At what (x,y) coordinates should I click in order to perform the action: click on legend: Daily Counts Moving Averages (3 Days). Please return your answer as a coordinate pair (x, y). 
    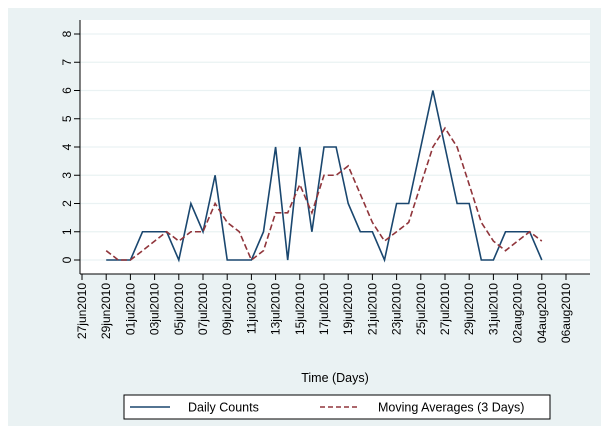
    Looking at the image, I should click on (337, 407).